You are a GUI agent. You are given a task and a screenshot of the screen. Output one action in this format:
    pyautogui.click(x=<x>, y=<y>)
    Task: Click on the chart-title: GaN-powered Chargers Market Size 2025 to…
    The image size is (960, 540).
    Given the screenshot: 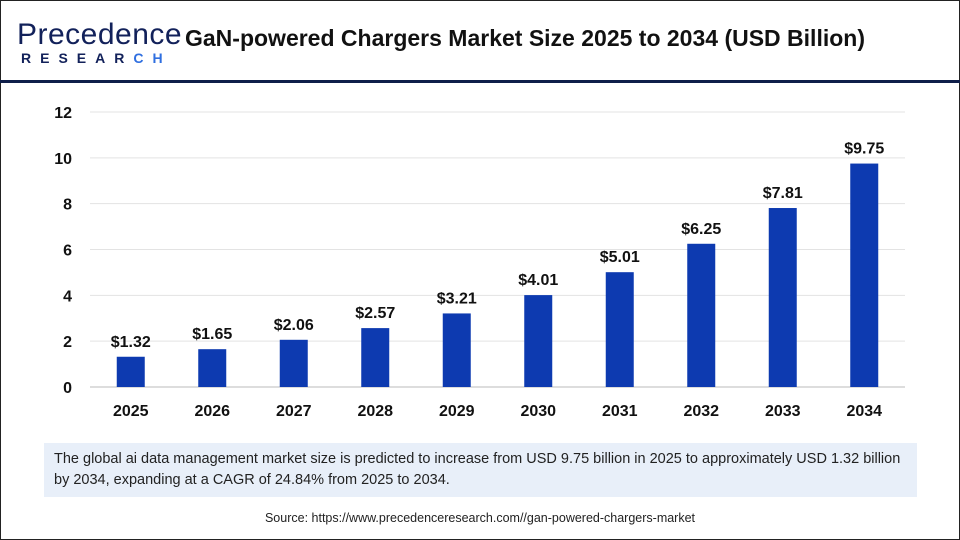 What is the action you would take?
    pyautogui.click(x=525, y=38)
    